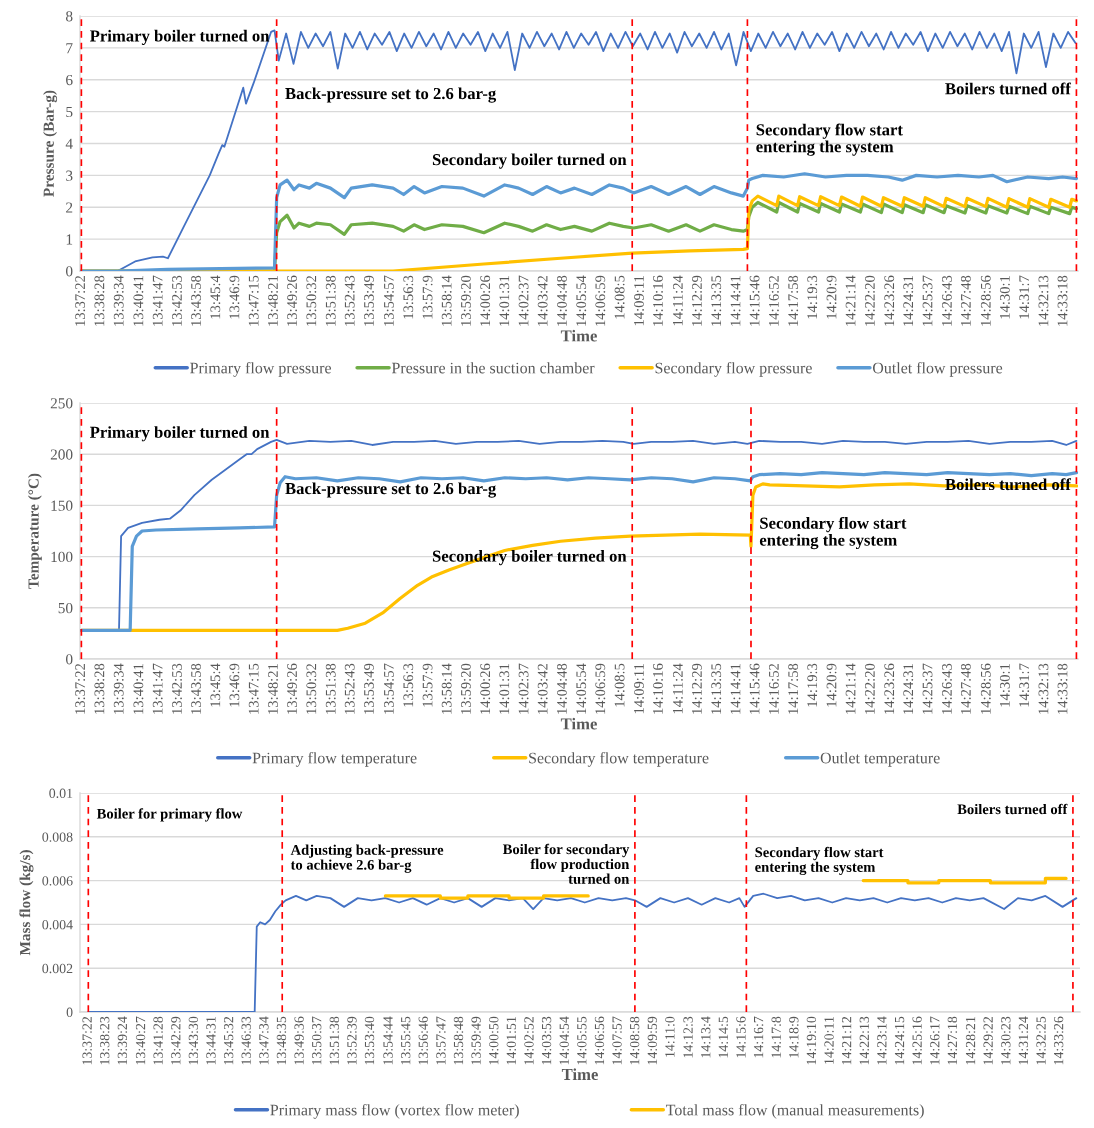 This screenshot has height=1128, width=1094. What do you see at coordinates (658, 688) in the screenshot?
I see `x-tick-label: 14:10:16` at bounding box center [658, 688].